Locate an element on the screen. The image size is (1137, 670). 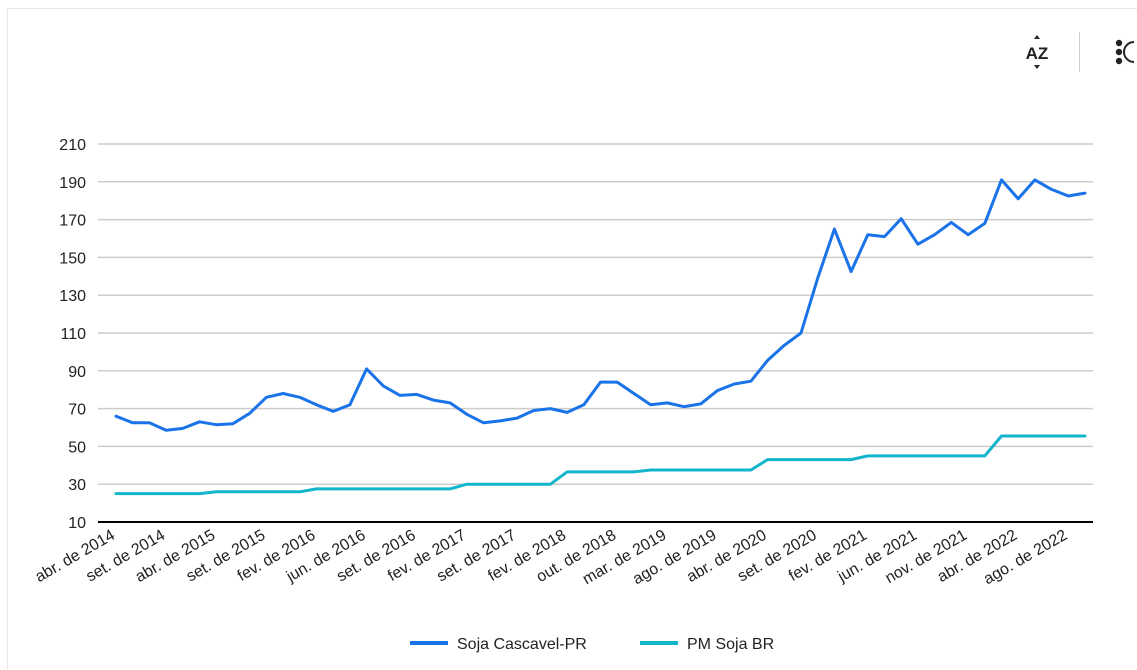
svg-text: AZ is located at coordinates (1037, 53).